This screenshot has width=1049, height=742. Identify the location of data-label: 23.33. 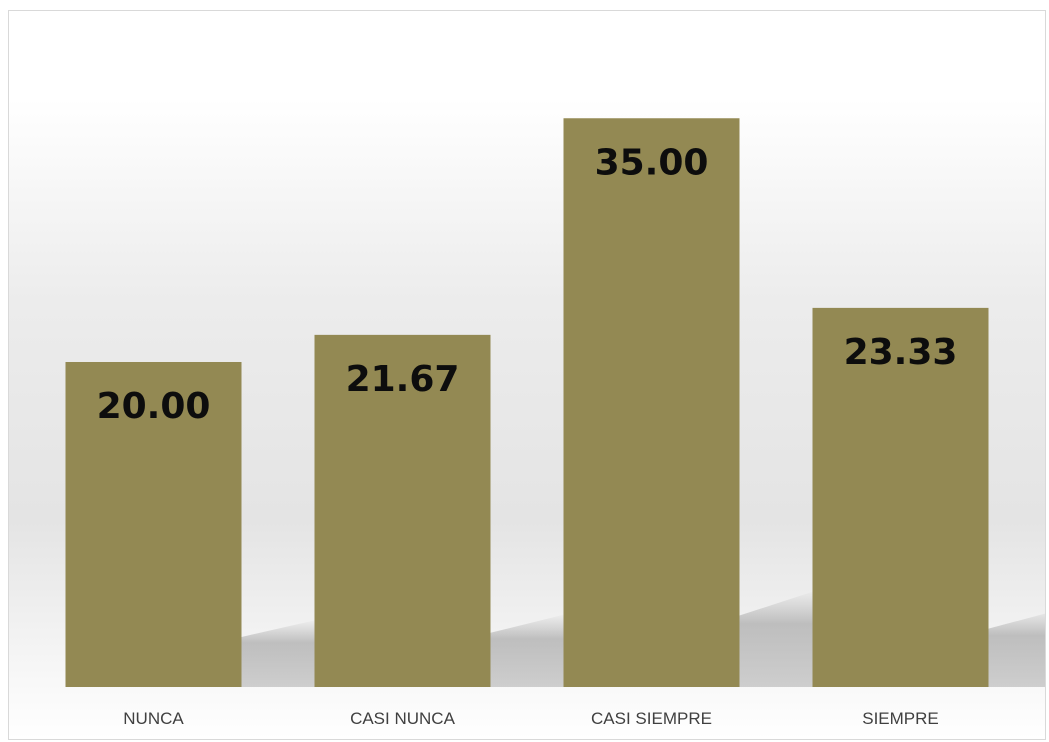
(901, 352).